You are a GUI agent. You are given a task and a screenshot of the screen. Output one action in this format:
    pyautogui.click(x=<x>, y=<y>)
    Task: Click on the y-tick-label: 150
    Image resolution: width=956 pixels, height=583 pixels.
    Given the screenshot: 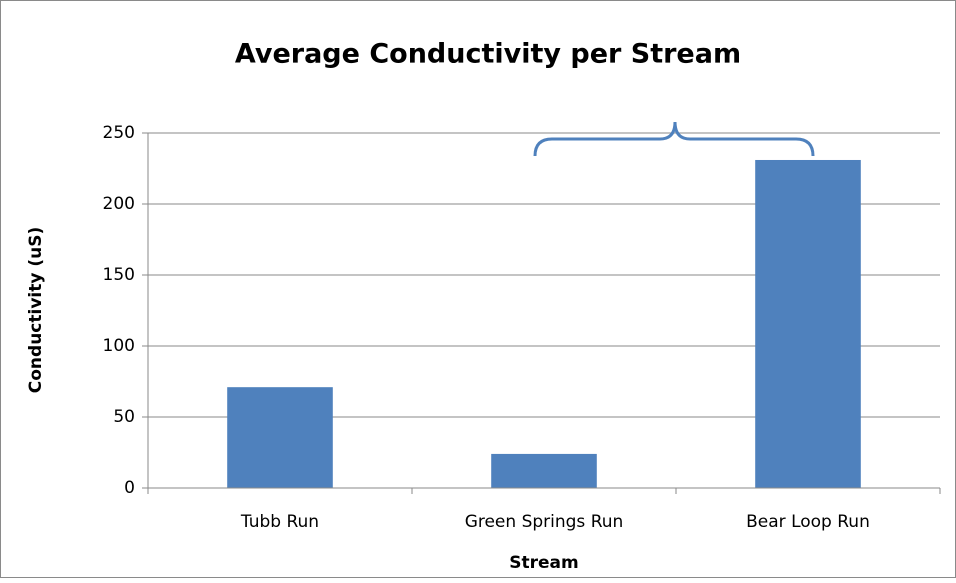 What is the action you would take?
    pyautogui.click(x=119, y=275)
    